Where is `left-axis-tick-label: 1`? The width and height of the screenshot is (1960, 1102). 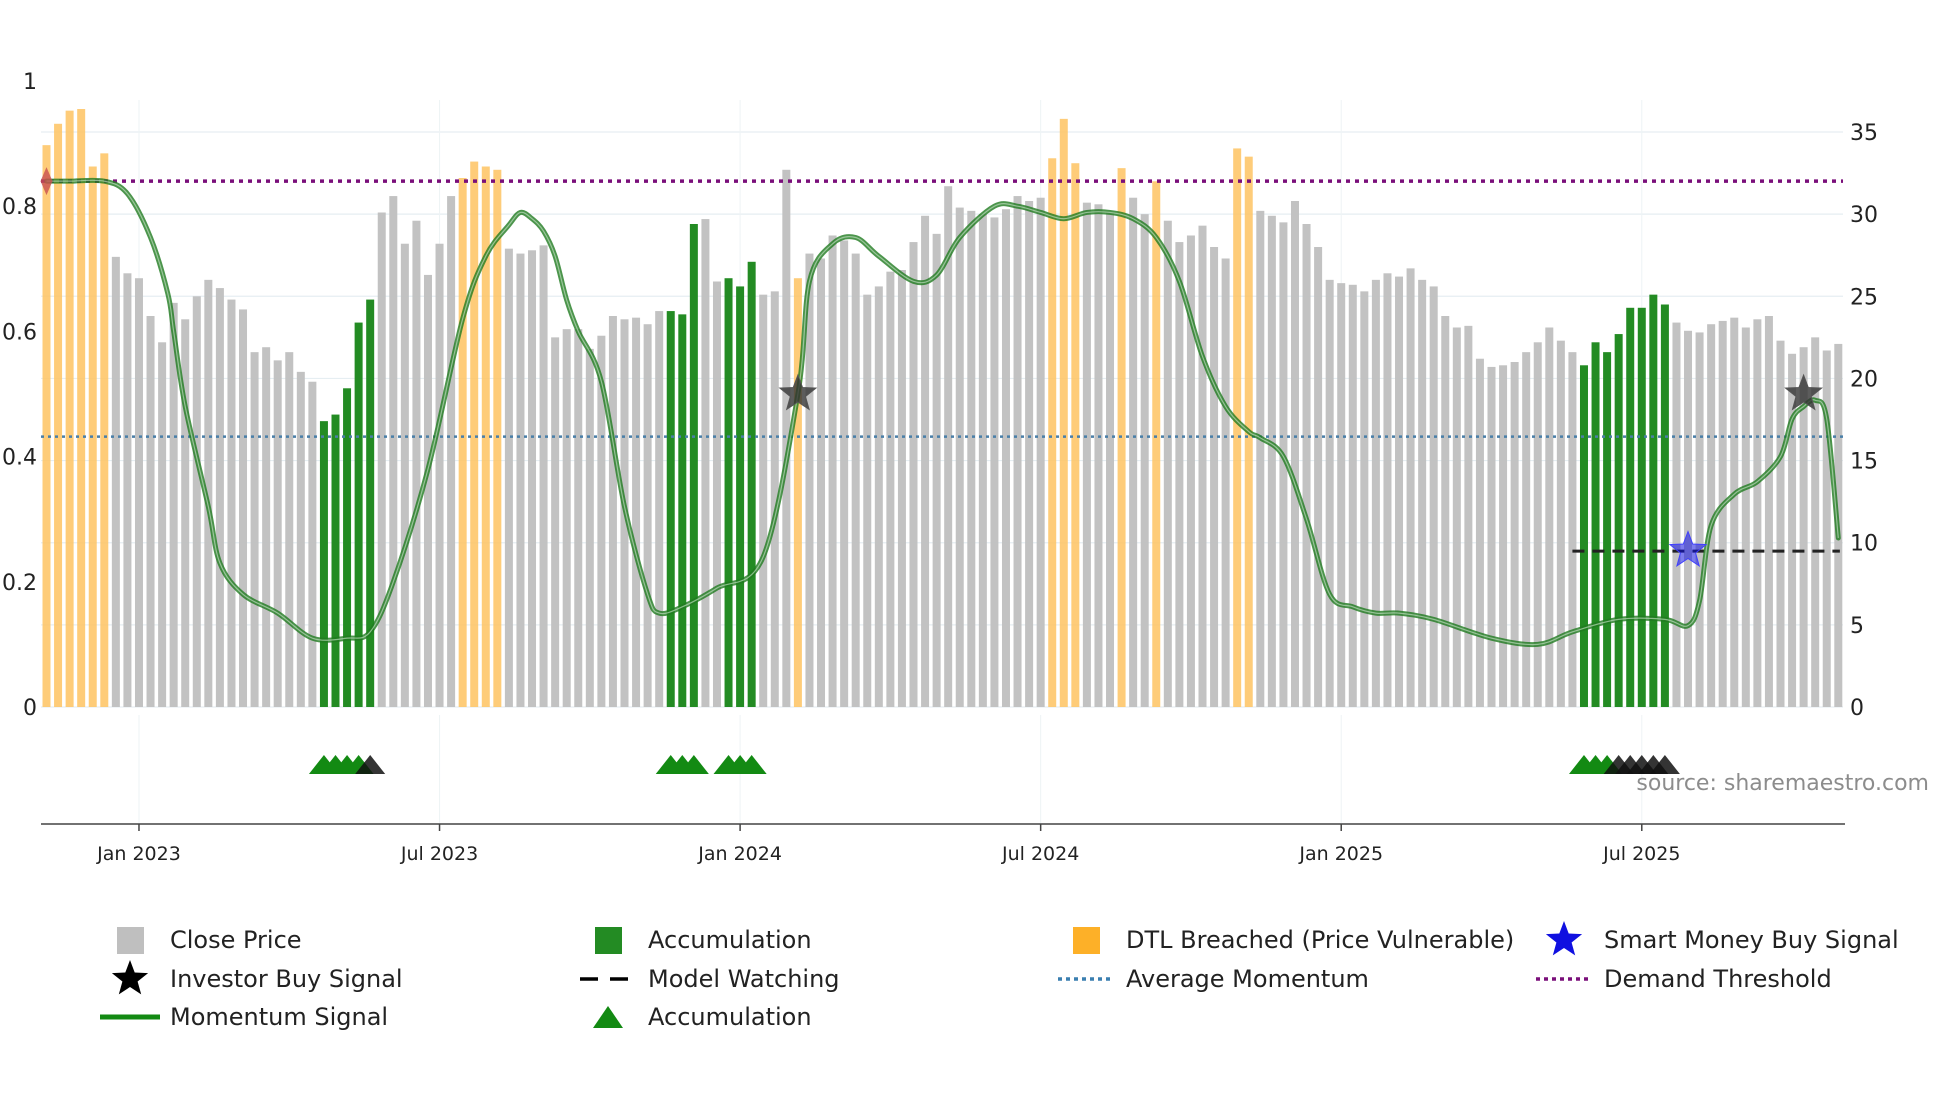
left-axis-tick-label: 1 is located at coordinates (30, 82).